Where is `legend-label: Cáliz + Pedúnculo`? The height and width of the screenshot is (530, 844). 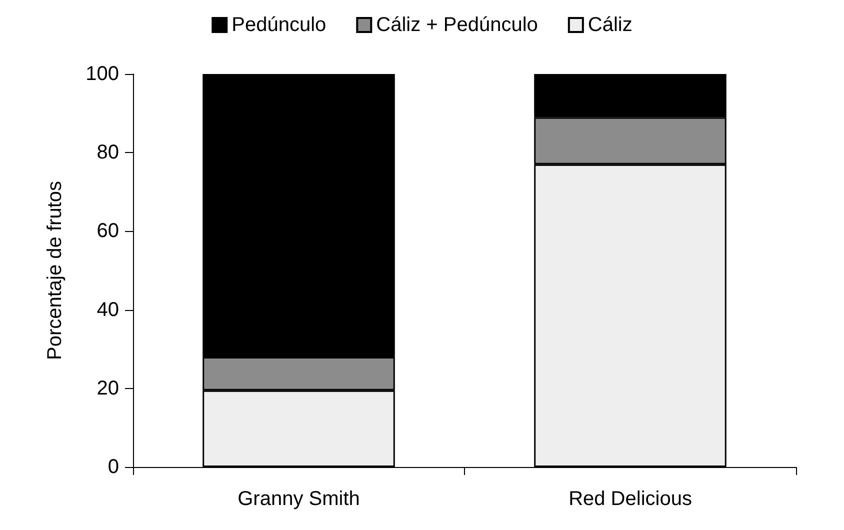 legend-label: Cáliz + Pedúnculo is located at coordinates (457, 25).